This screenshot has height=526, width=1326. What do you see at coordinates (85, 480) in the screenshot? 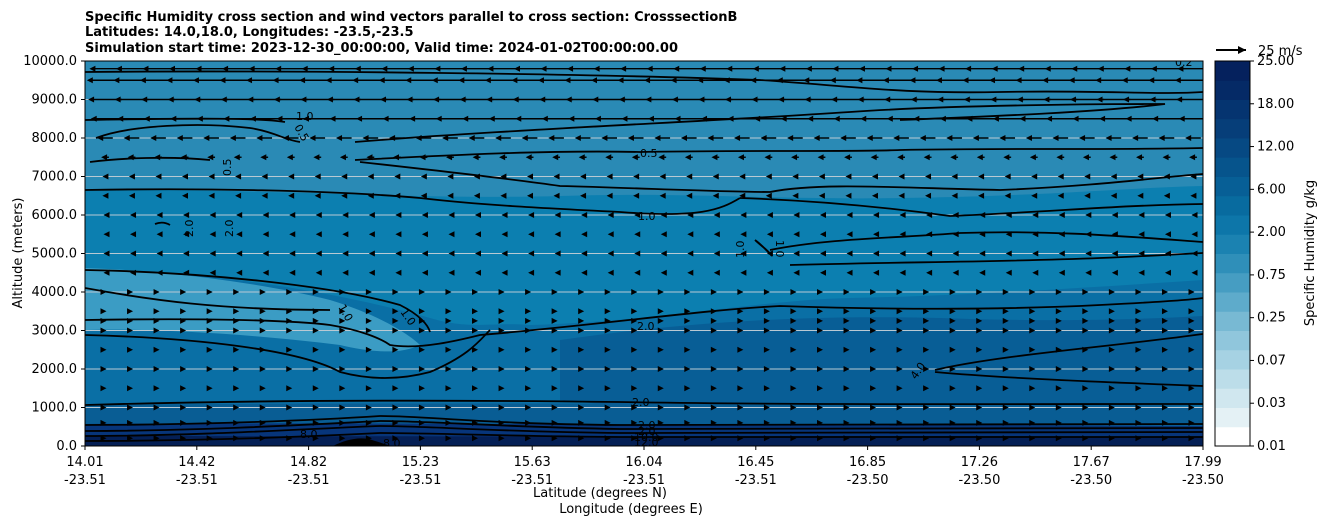
I see `x-tick-label-lon: -23.51` at bounding box center [85, 480].